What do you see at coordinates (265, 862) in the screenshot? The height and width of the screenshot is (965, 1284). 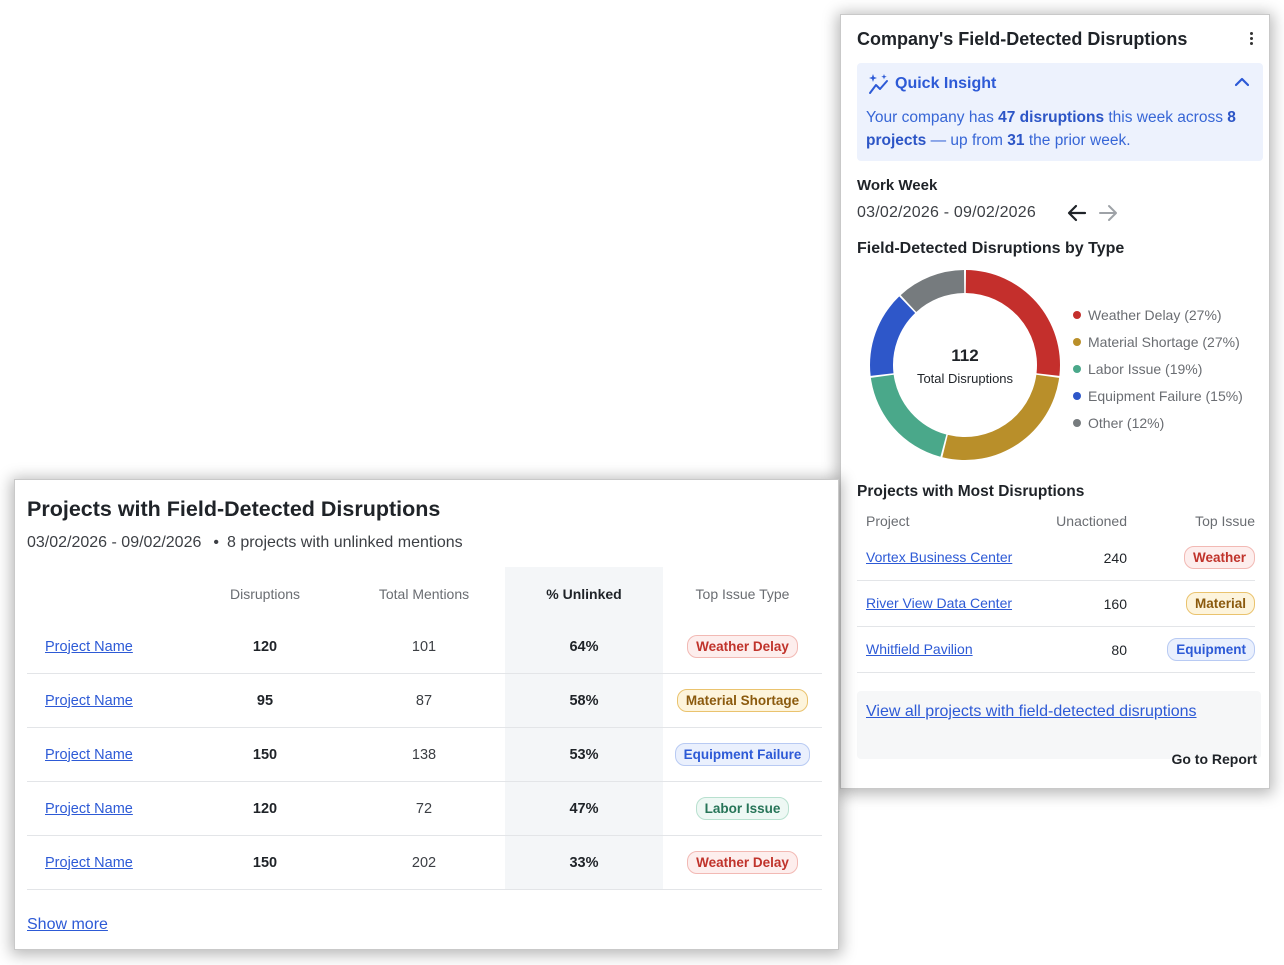 I see `disruptions-value: 150` at bounding box center [265, 862].